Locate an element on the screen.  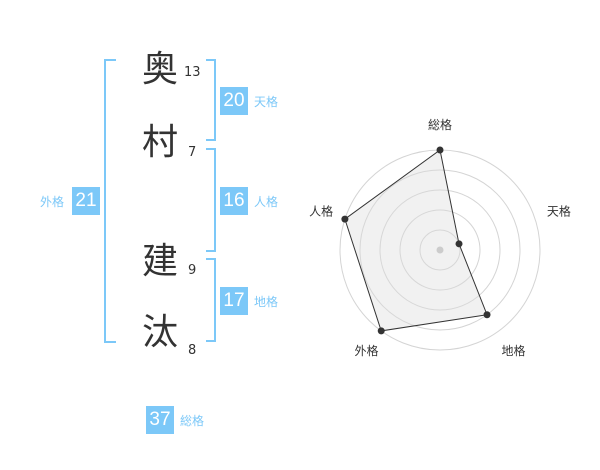
gaikaku-bracket is located at coordinates (110, 201).